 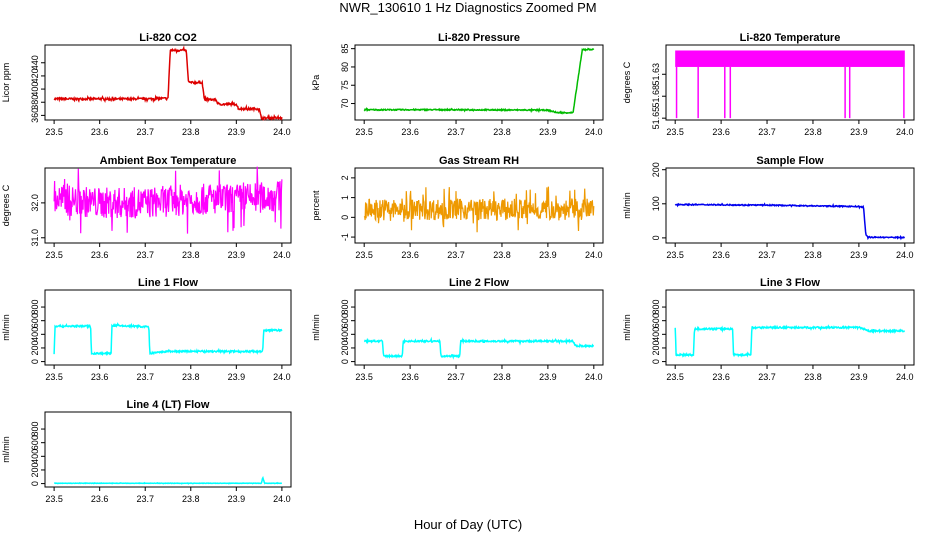 What do you see at coordinates (168, 161) in the screenshot?
I see `panel-title: Ambient Box Temperature` at bounding box center [168, 161].